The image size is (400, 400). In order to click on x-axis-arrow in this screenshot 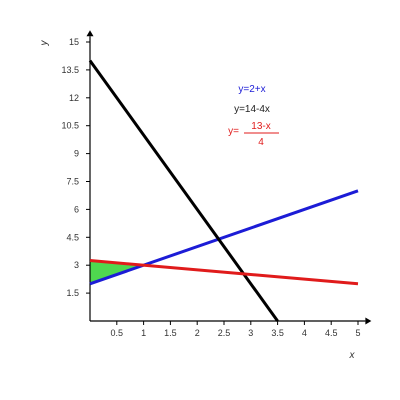, I will do `click(368, 321)`.